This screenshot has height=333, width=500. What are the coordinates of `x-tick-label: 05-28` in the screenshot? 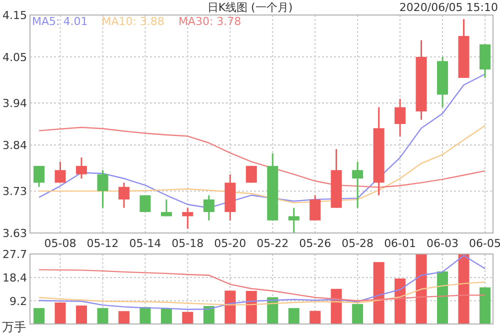 It's located at (358, 243).